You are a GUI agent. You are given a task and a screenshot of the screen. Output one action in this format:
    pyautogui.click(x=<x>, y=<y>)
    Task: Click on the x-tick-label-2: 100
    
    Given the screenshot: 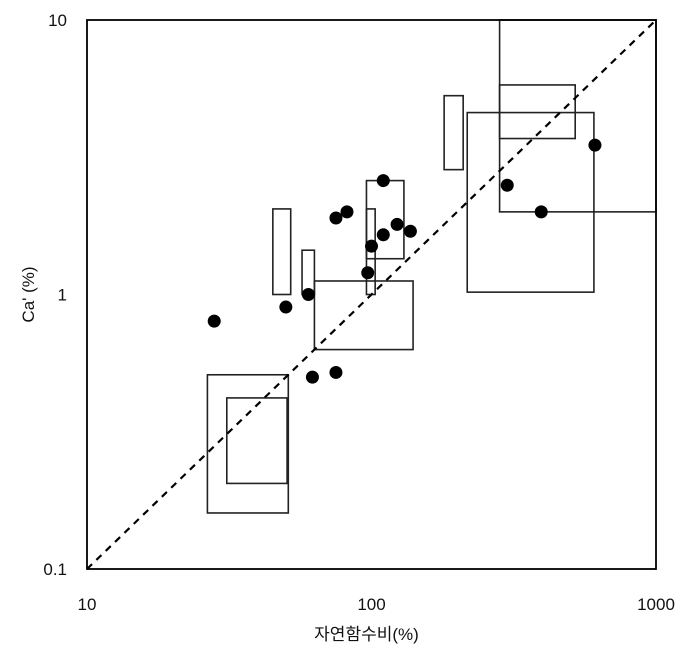 What is the action you would take?
    pyautogui.click(x=371, y=604)
    